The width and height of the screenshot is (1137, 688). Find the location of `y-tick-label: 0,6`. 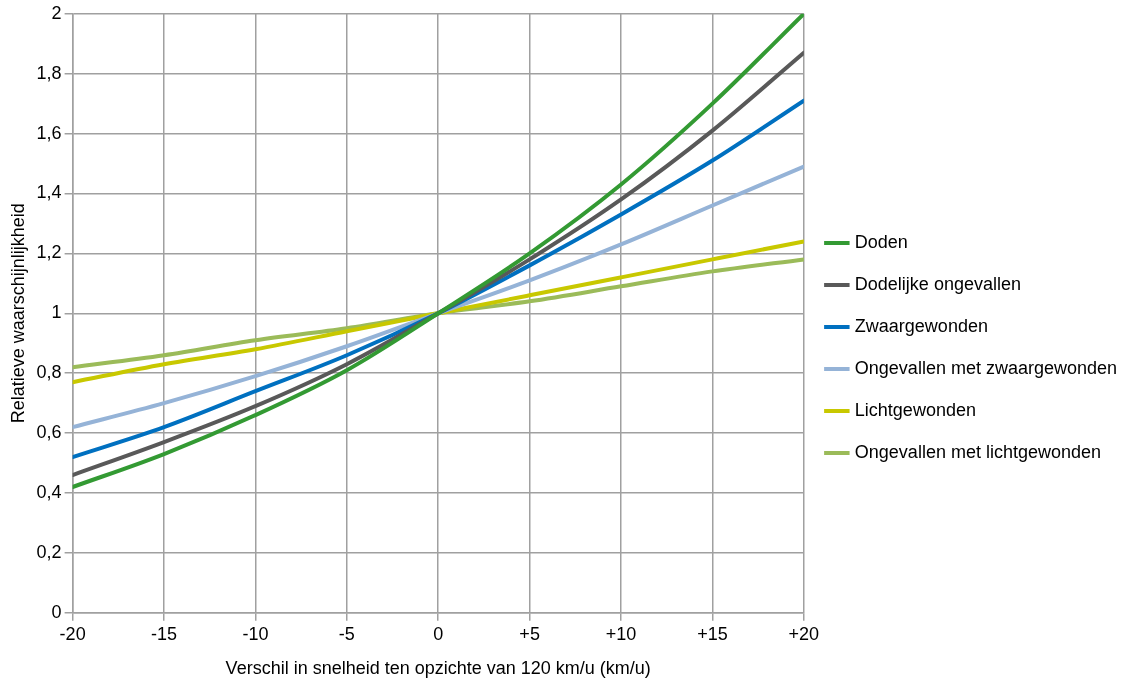

y-tick-label: 0,6 is located at coordinates (49, 432).